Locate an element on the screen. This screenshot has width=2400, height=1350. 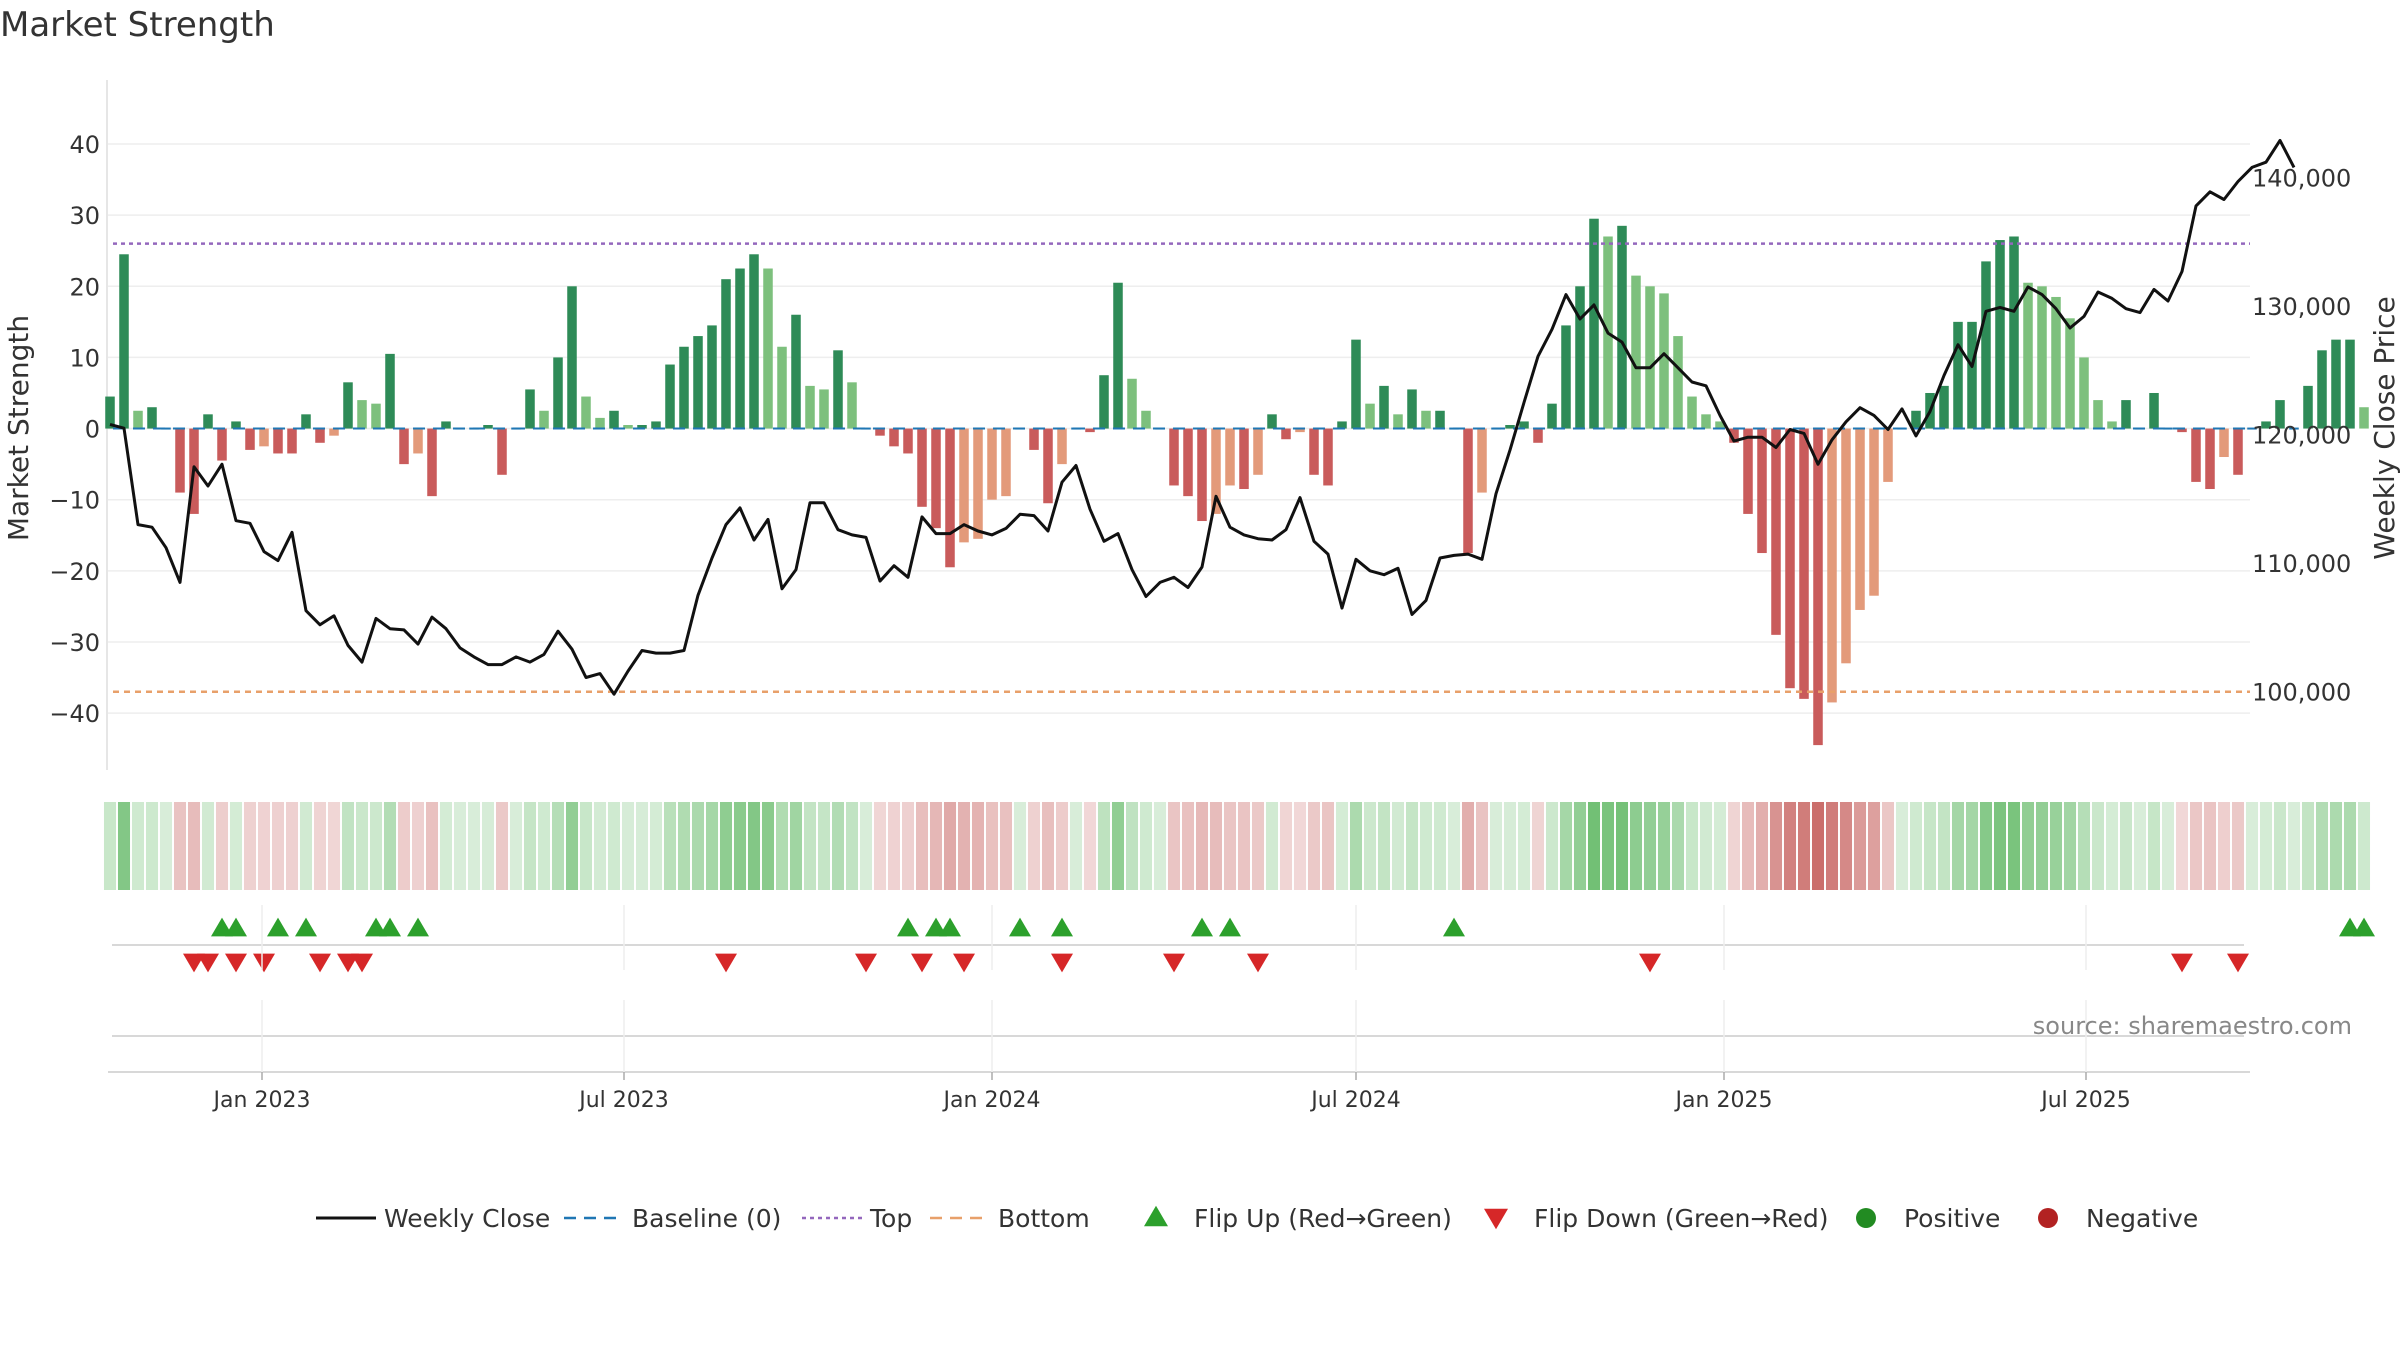
legend-item: Negative is located at coordinates (2118, 1218).